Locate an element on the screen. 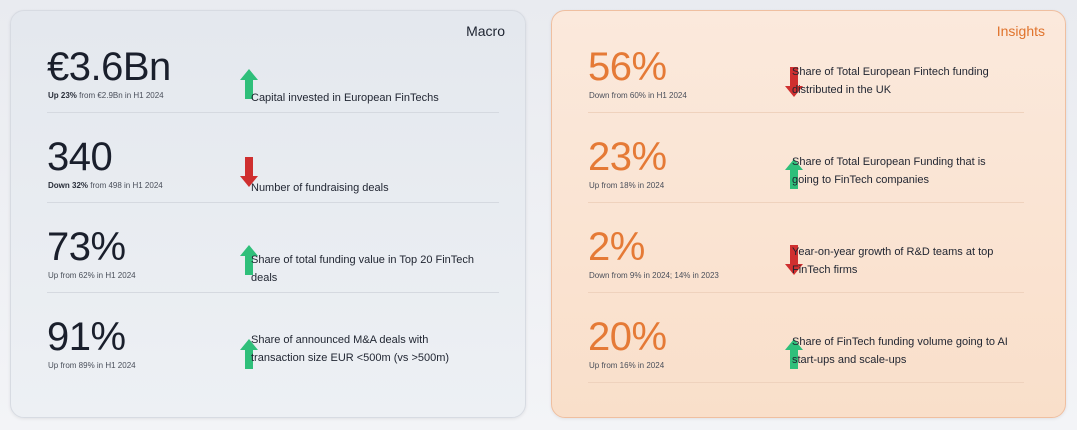 This screenshot has width=1077, height=430. stat-change: Down from 9% in 2024; 14% in 2023 is located at coordinates (654, 275).